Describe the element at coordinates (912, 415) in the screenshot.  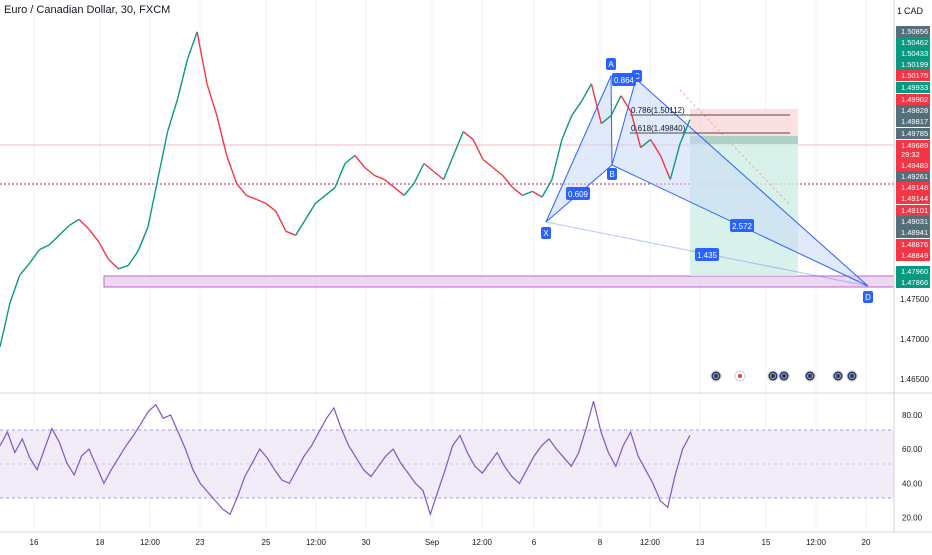
I see `rsi-tick-label: 80.00` at that location.